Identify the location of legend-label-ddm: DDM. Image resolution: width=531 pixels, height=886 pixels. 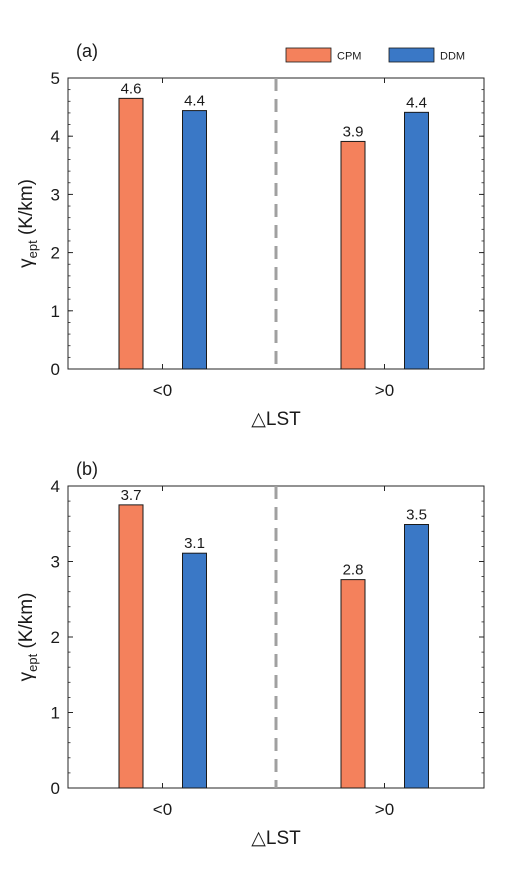
(452, 57).